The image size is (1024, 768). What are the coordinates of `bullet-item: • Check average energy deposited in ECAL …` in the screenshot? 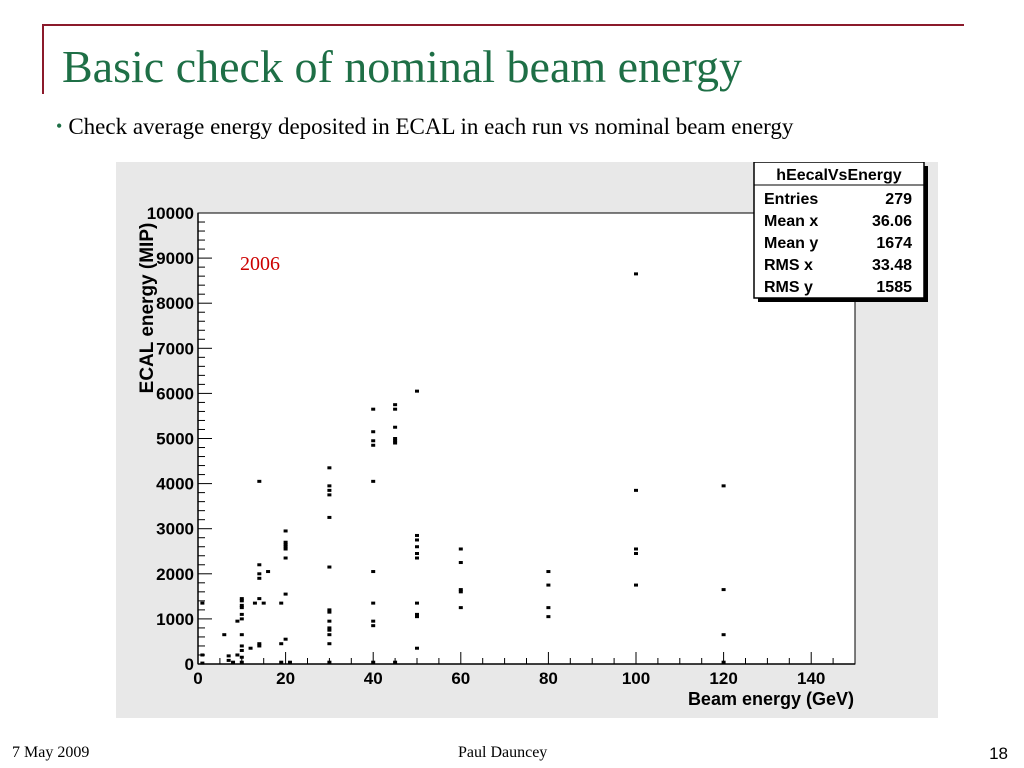 It's located at (424, 127).